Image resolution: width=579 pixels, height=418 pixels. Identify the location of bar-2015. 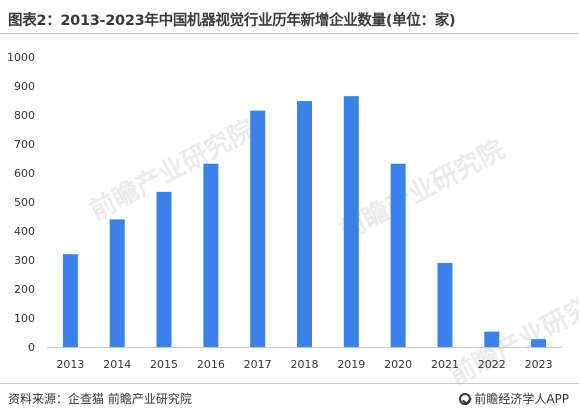
(164, 269).